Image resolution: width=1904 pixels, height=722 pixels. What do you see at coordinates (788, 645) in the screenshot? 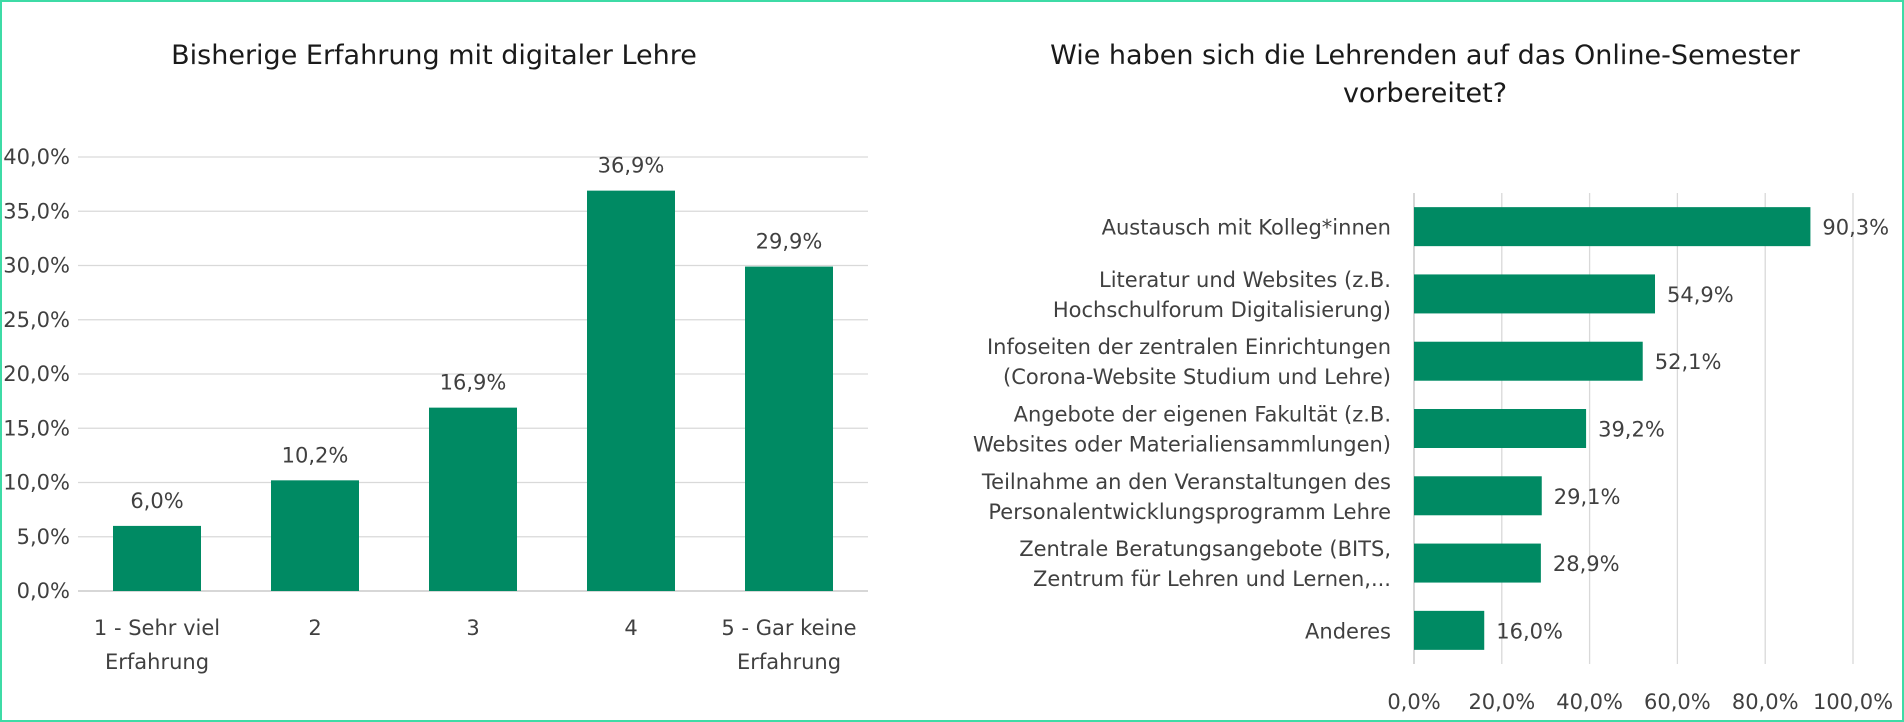
I see `chart1-category-label: 5 - Gar keine Erfahrung` at bounding box center [788, 645].